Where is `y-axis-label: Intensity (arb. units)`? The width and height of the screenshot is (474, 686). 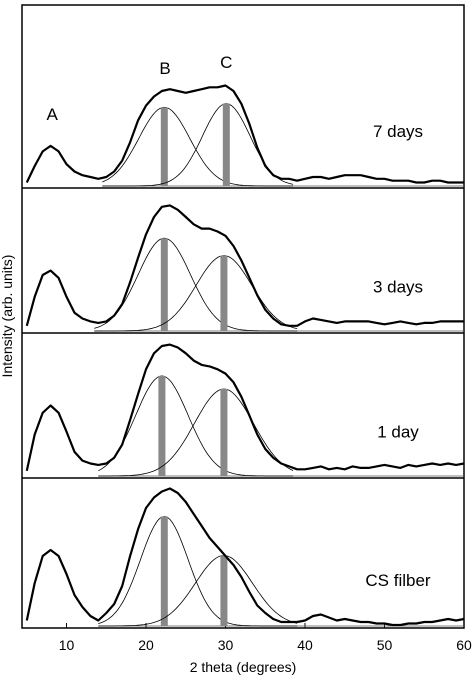 y-axis-label: Intensity (arb. units) is located at coordinates (7, 316).